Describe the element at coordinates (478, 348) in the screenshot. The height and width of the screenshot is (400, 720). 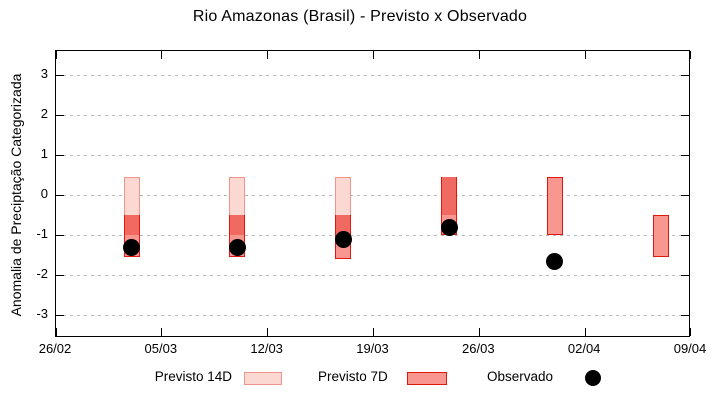
I see `x-tick-label: 26/03` at that location.